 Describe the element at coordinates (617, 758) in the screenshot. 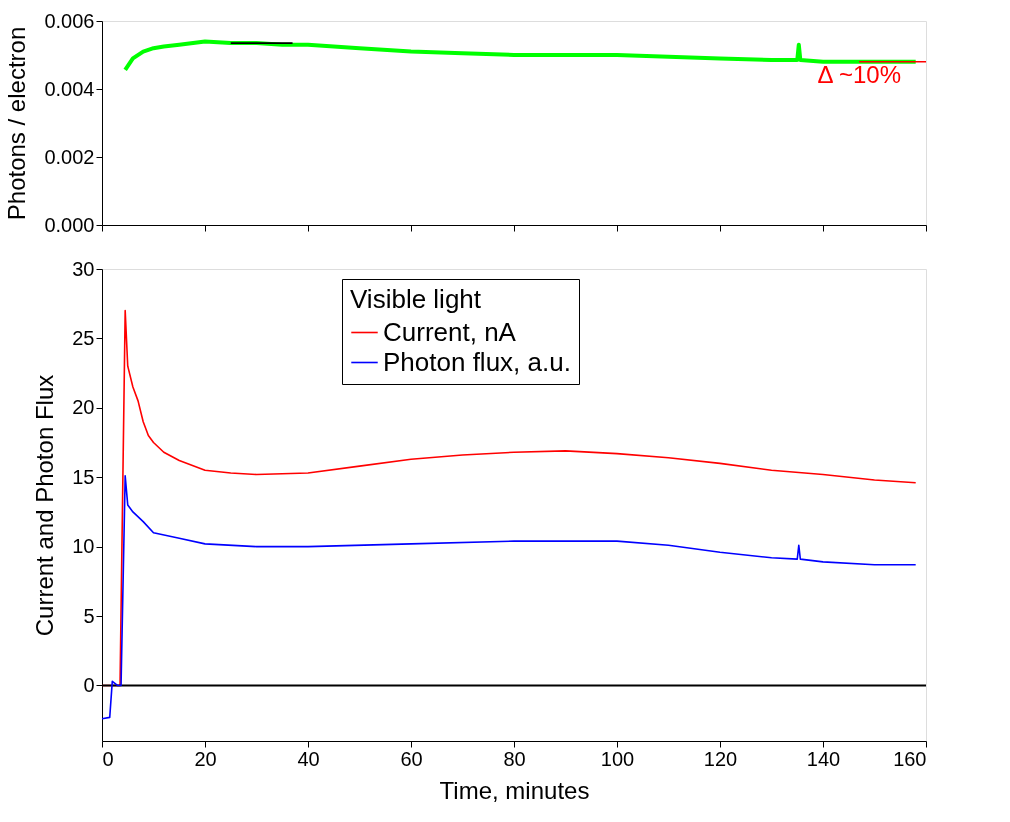

I see `x-tick-label: 100` at that location.